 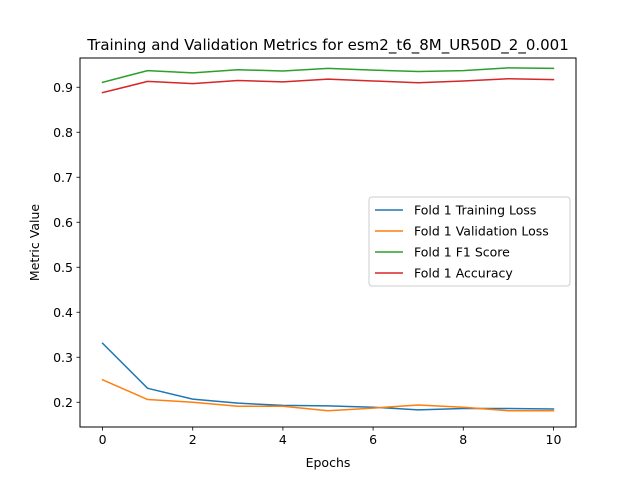 What do you see at coordinates (554, 439) in the screenshot?
I see `x-tick-label: 10` at bounding box center [554, 439].